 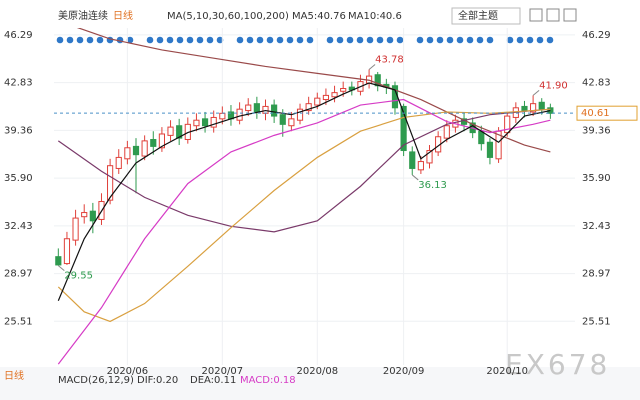 I want to click on last-price-box, so click(x=607, y=113).